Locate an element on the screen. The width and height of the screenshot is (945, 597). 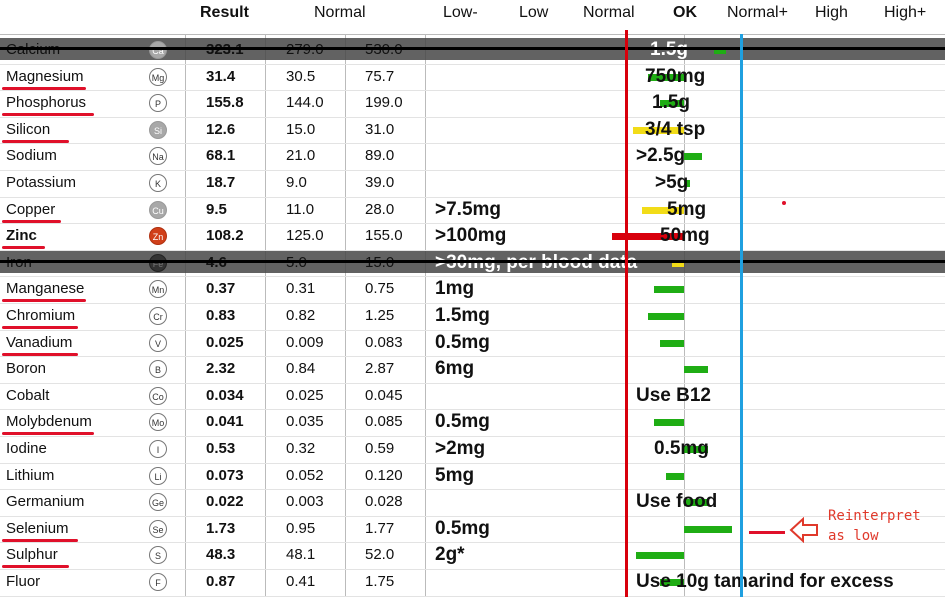
dose-annotation: >7.5mg is located at coordinates (468, 209).